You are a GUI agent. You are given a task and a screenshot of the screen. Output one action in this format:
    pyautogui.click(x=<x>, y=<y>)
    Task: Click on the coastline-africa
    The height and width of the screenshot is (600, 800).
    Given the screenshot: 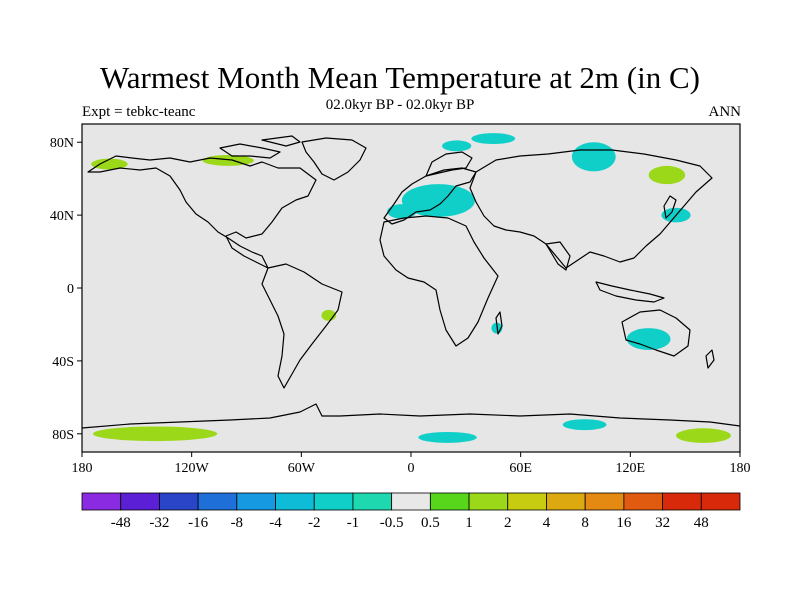 What is the action you would take?
    pyautogui.click(x=439, y=281)
    